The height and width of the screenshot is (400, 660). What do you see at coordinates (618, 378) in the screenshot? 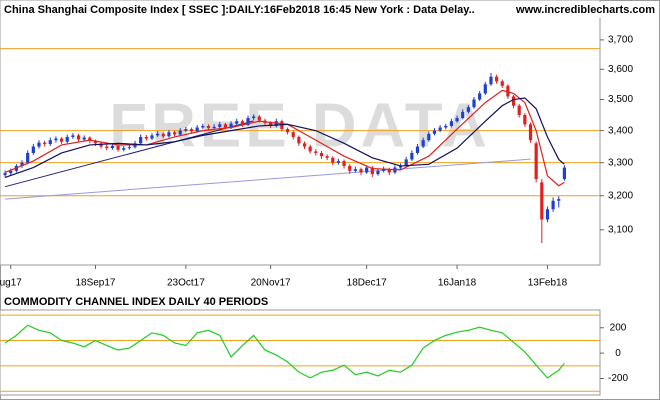
I see `y-tick-label: -200` at bounding box center [618, 378].